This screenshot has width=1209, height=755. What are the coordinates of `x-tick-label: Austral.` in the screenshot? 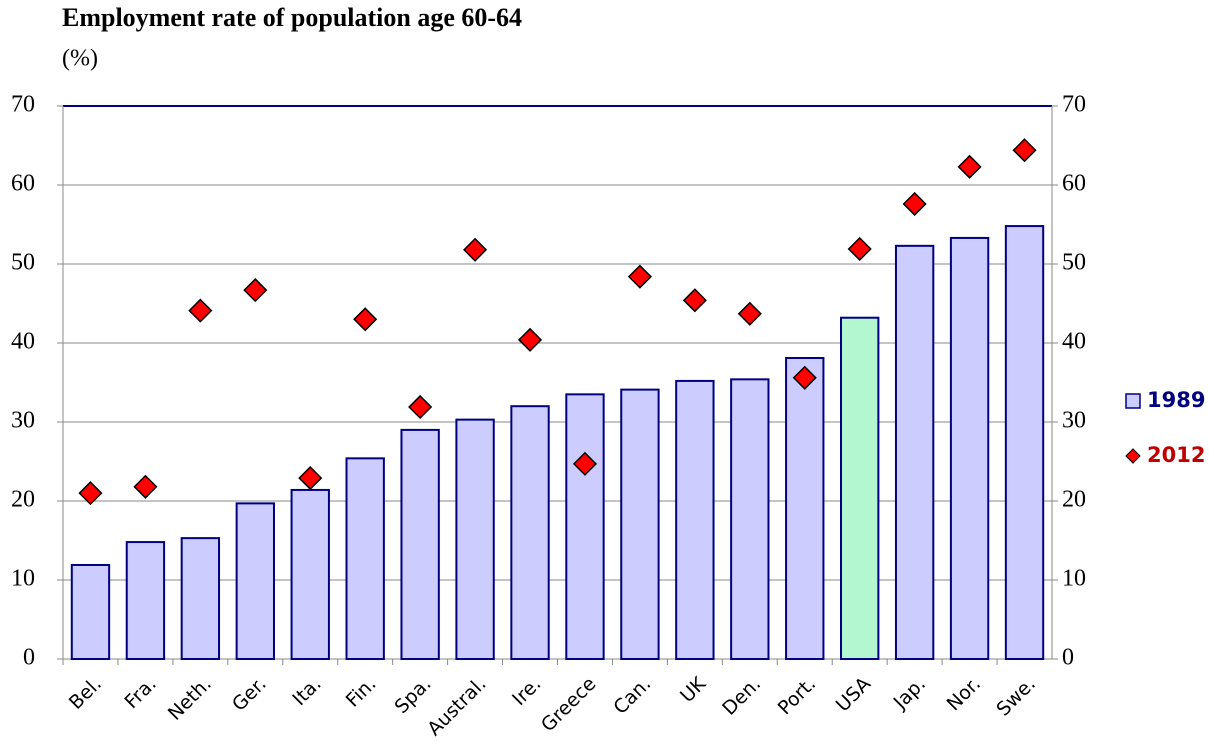 It's located at (456, 706).